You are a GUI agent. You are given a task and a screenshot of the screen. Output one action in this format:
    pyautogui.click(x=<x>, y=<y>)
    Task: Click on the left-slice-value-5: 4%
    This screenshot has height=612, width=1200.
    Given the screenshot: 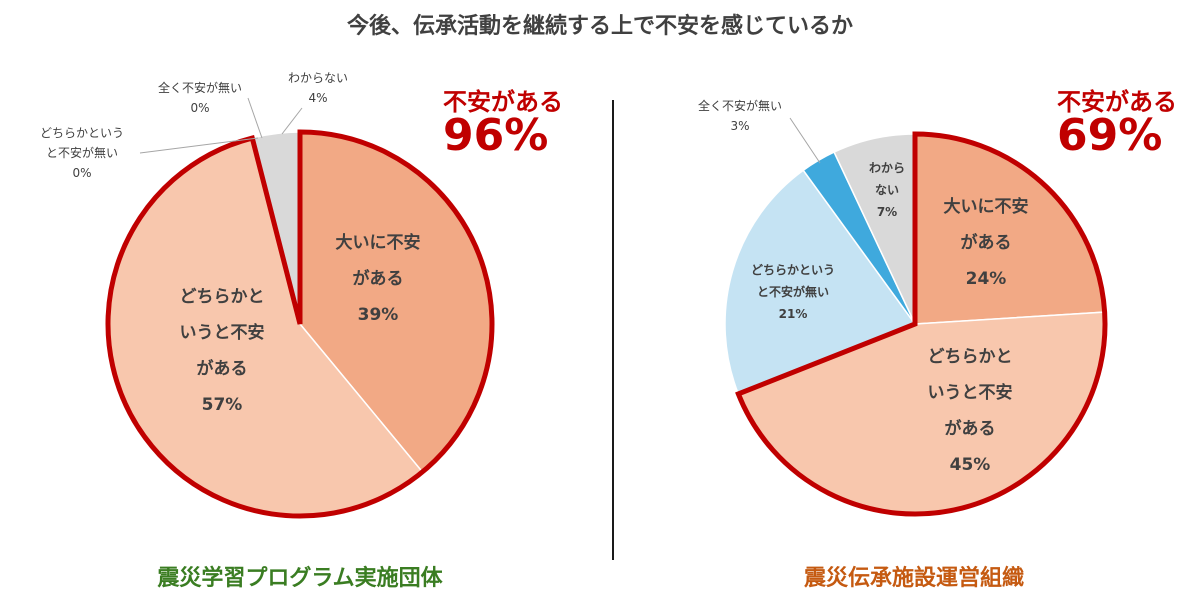 What is the action you would take?
    pyautogui.click(x=317, y=98)
    